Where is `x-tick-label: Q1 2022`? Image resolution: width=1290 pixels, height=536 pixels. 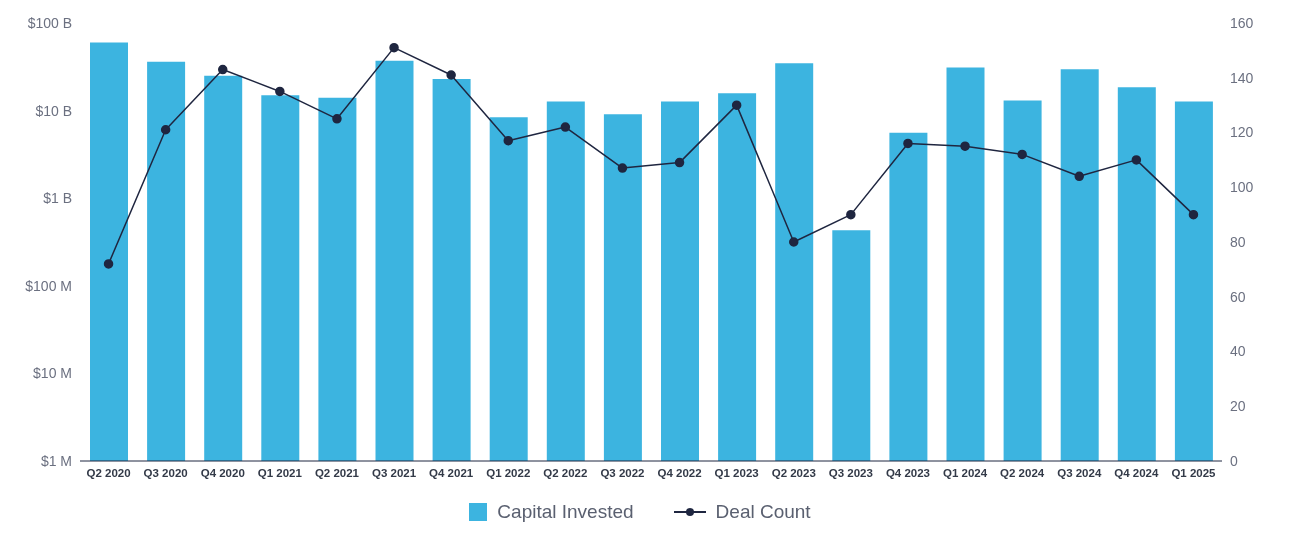
x-tick-label: Q1 2022 is located at coordinates (508, 473).